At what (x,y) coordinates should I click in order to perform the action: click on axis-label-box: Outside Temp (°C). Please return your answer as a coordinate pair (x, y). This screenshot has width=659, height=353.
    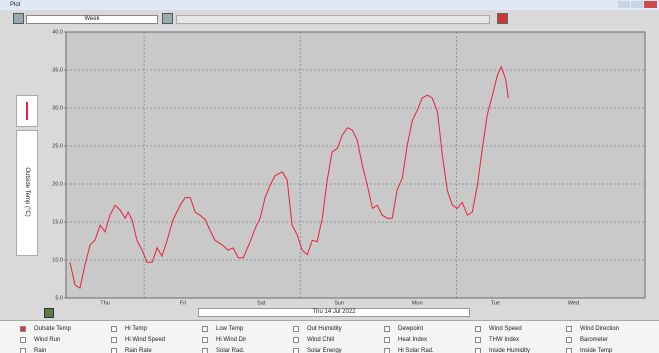
    Looking at the image, I should click on (27, 193).